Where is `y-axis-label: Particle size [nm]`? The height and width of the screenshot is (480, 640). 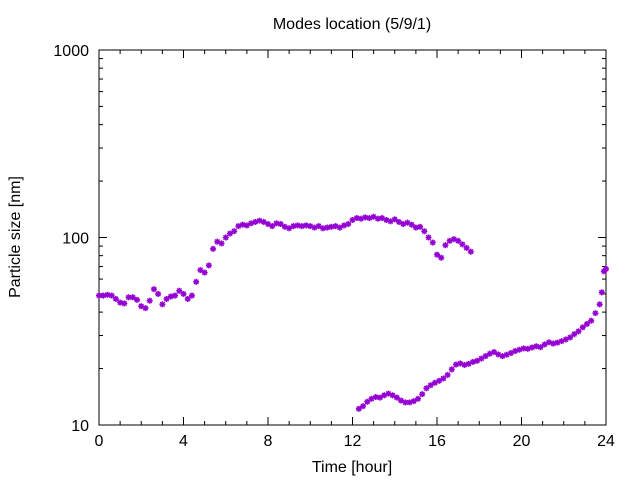 y-axis-label: Particle size [nm] is located at coordinates (15, 237).